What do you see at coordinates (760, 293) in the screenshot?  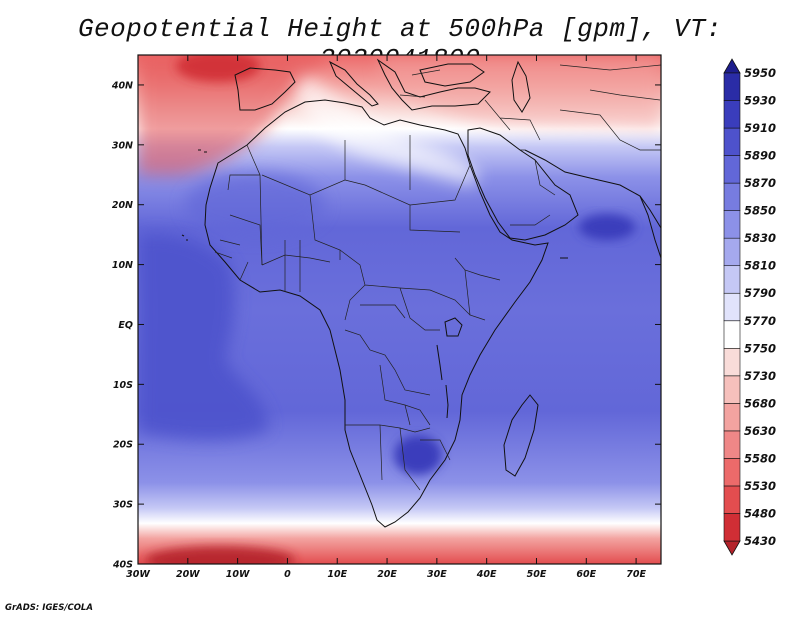 I see `colorbar-label: 5790` at bounding box center [760, 293].